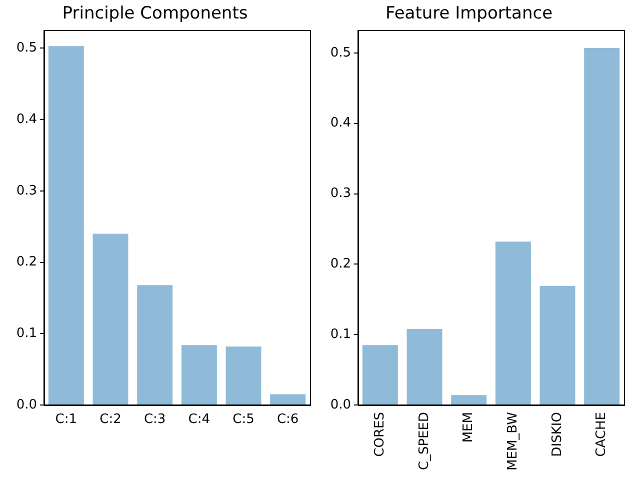  What do you see at coordinates (287, 420) in the screenshot?
I see `x-tick-label: C:6` at bounding box center [287, 420].